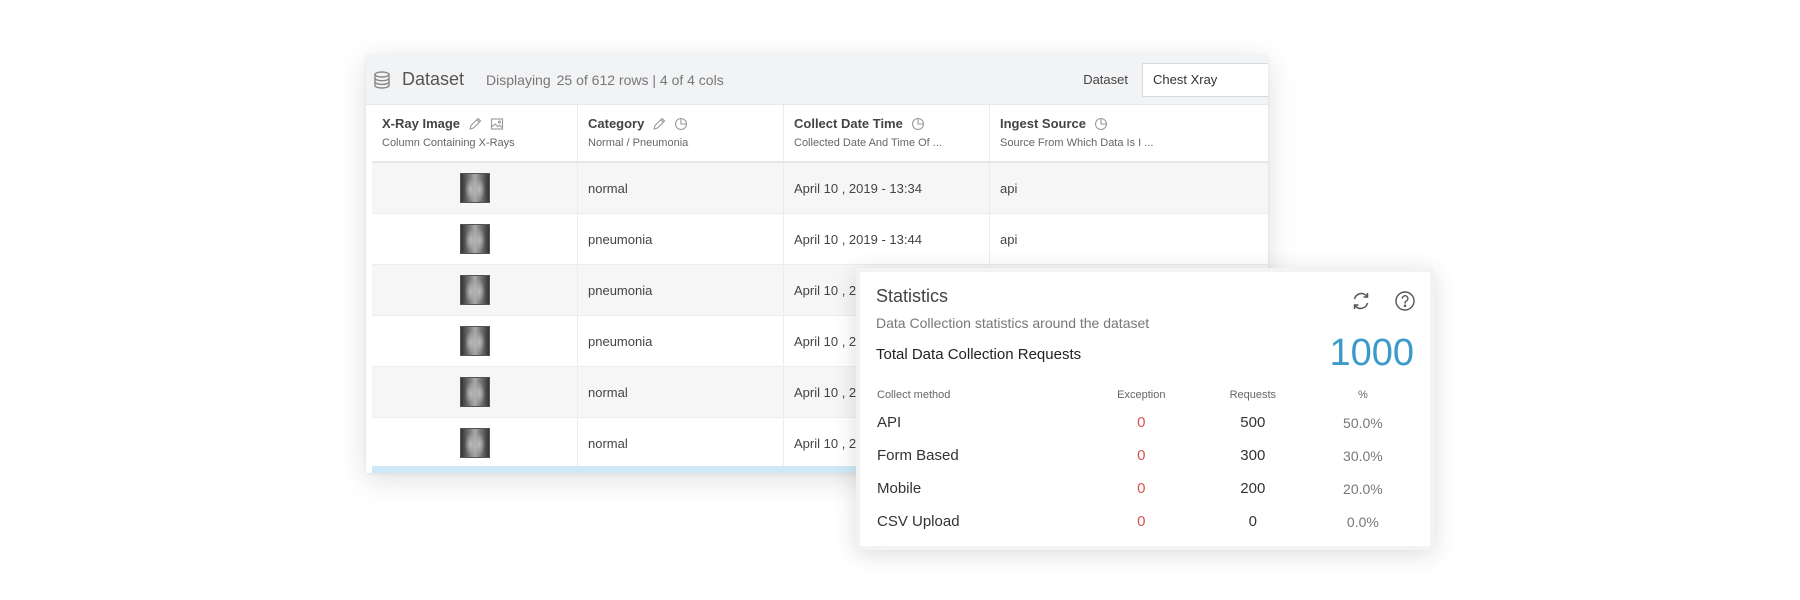 The height and width of the screenshot is (600, 1800). What do you see at coordinates (518, 79) in the screenshot?
I see `displaying-label: Displaying` at bounding box center [518, 79].